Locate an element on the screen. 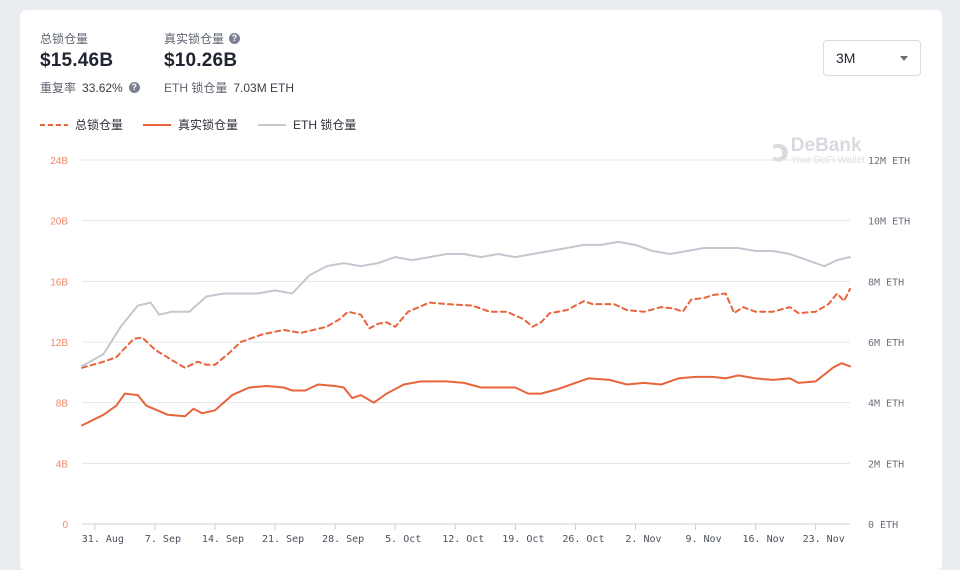  legend-item-real: 真实锁仓量 is located at coordinates (190, 124).